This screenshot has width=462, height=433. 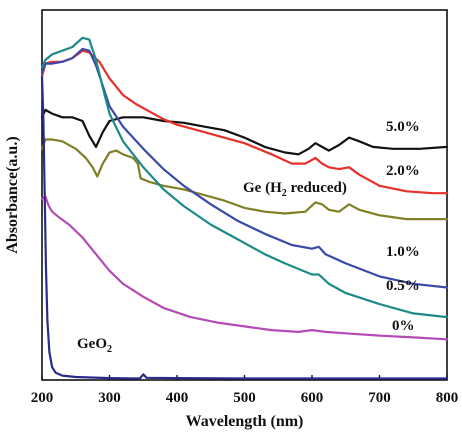 I want to click on x-tick-label: 600, so click(x=312, y=398).